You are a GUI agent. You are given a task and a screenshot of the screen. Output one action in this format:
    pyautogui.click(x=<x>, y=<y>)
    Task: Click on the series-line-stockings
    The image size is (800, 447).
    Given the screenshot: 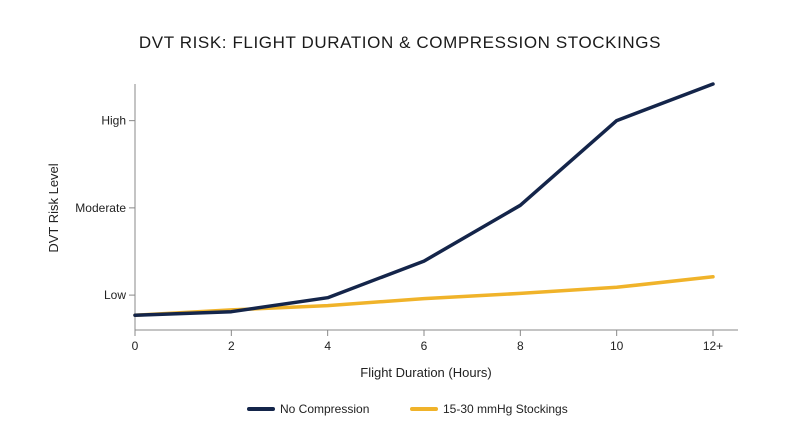 What is the action you would take?
    pyautogui.click(x=424, y=296)
    